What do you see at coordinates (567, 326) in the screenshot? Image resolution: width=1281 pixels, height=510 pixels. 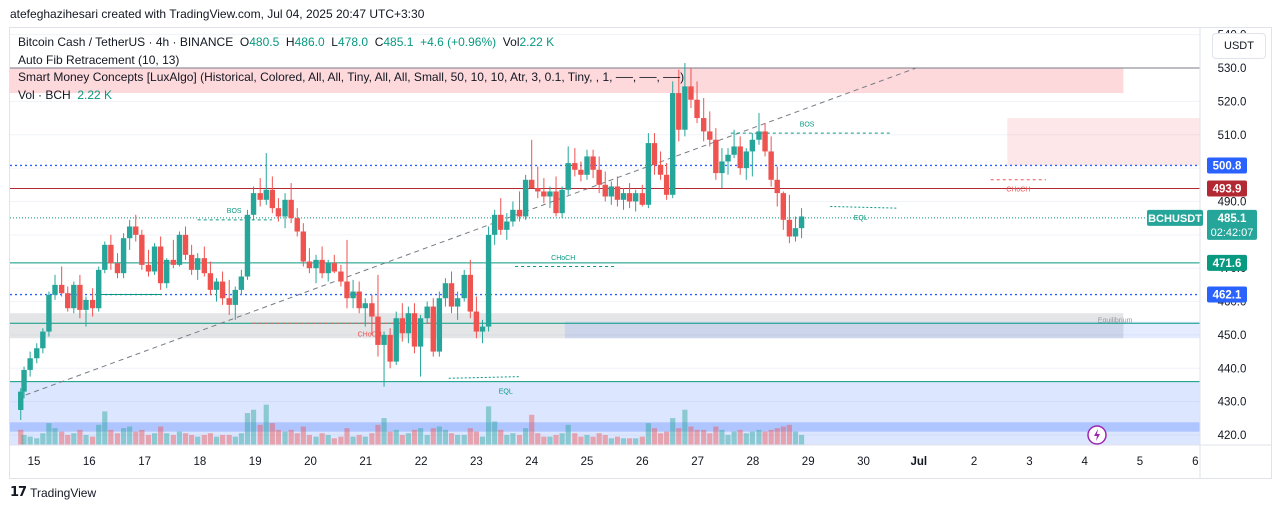 I see `equilibrium-zone` at bounding box center [567, 326].